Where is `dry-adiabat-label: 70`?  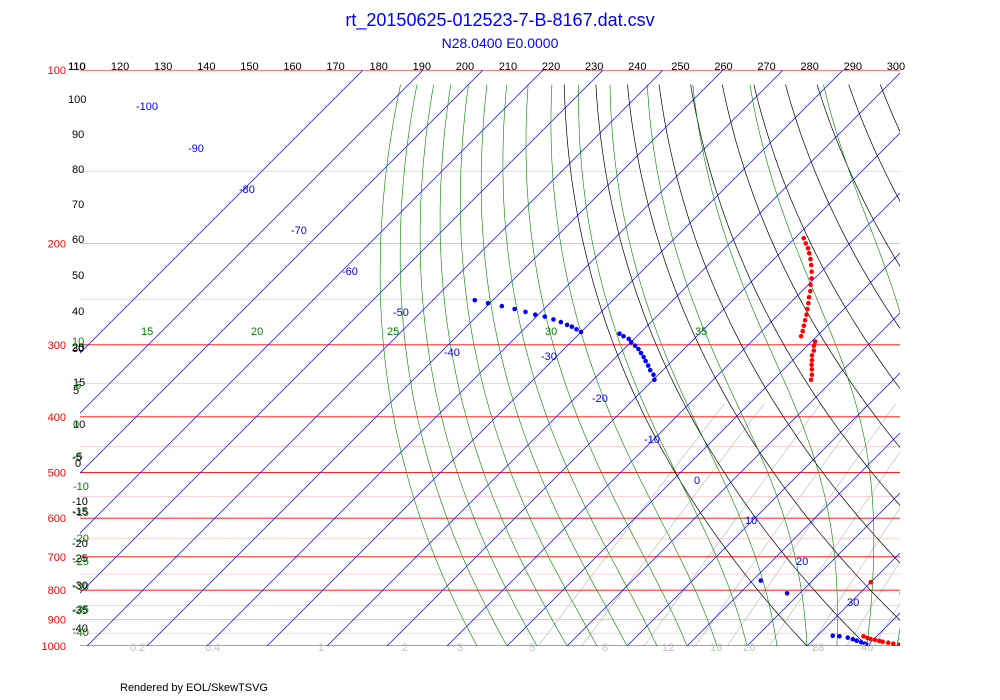
dry-adiabat-label: 70 is located at coordinates (78, 205).